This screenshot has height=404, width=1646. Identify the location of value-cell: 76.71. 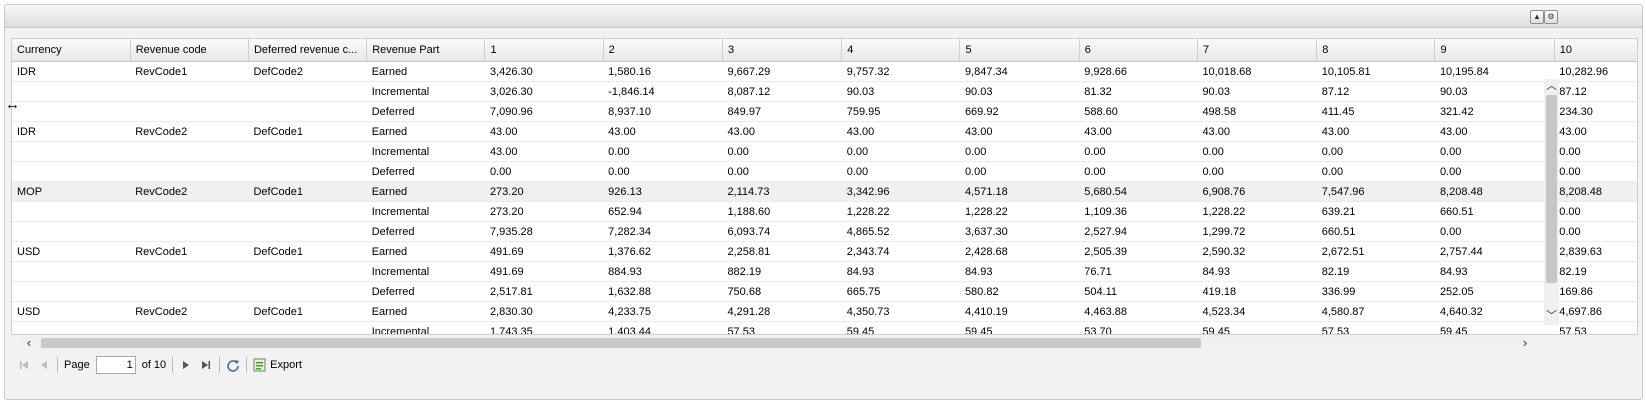
(1138, 271).